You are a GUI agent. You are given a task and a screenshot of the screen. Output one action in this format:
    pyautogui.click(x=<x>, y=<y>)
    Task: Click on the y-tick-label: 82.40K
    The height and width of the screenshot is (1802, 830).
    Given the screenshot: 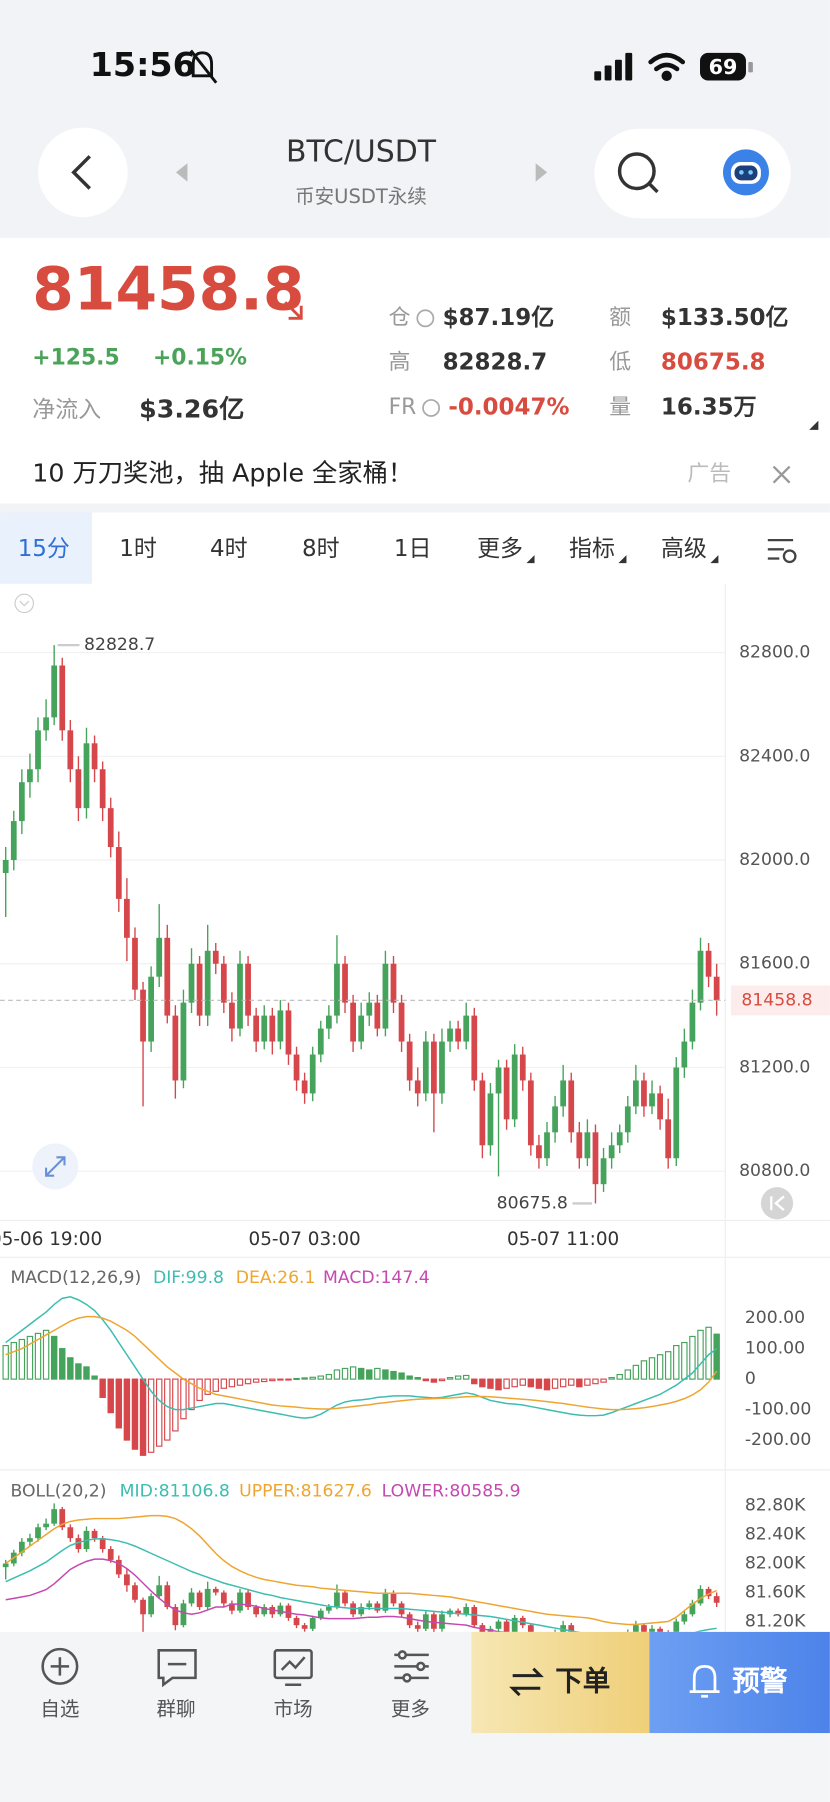 What is the action you would take?
    pyautogui.click(x=775, y=1535)
    